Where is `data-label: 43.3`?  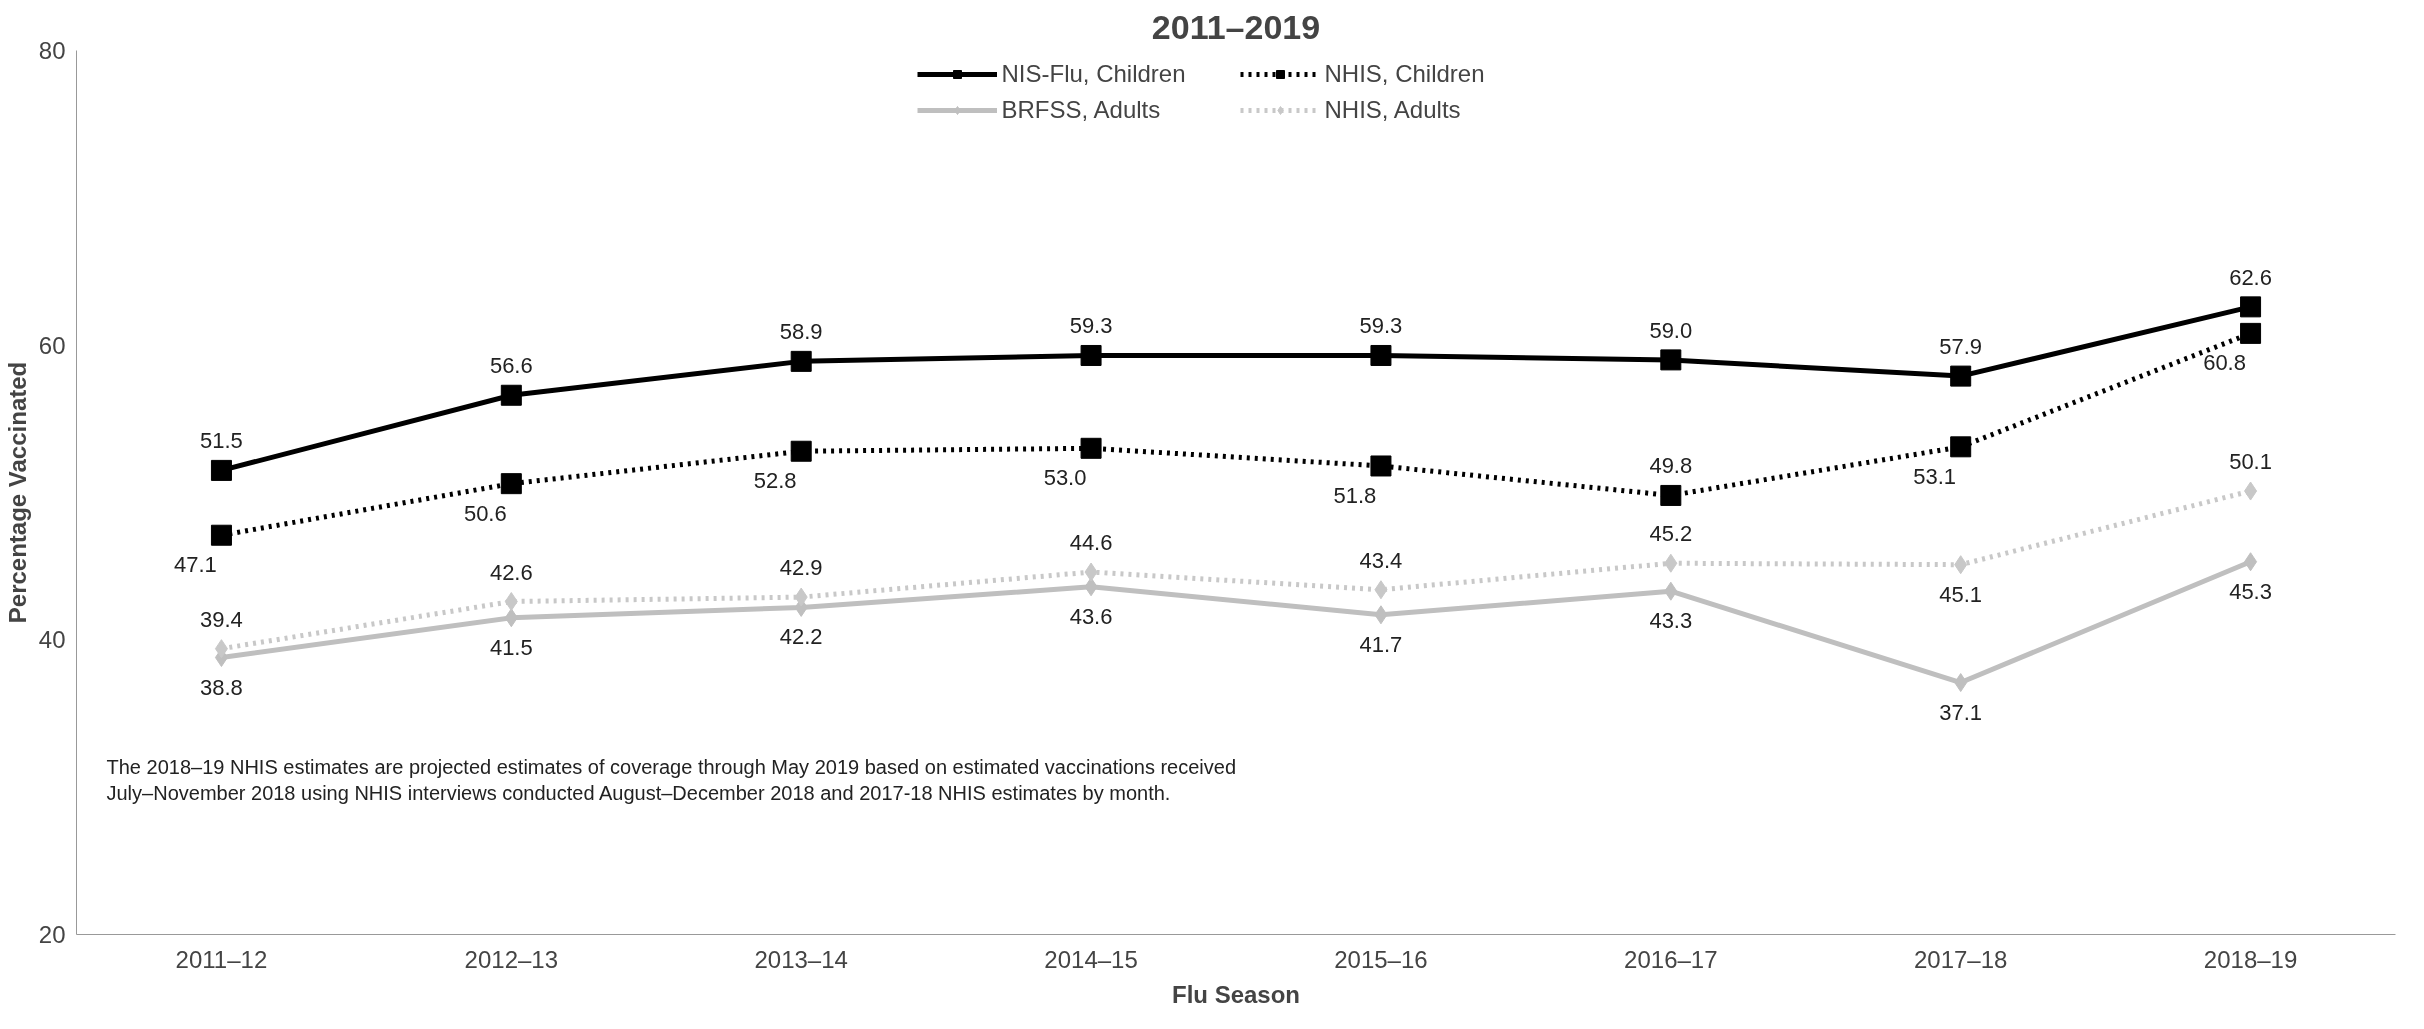 data-label: 43.3 is located at coordinates (1671, 621).